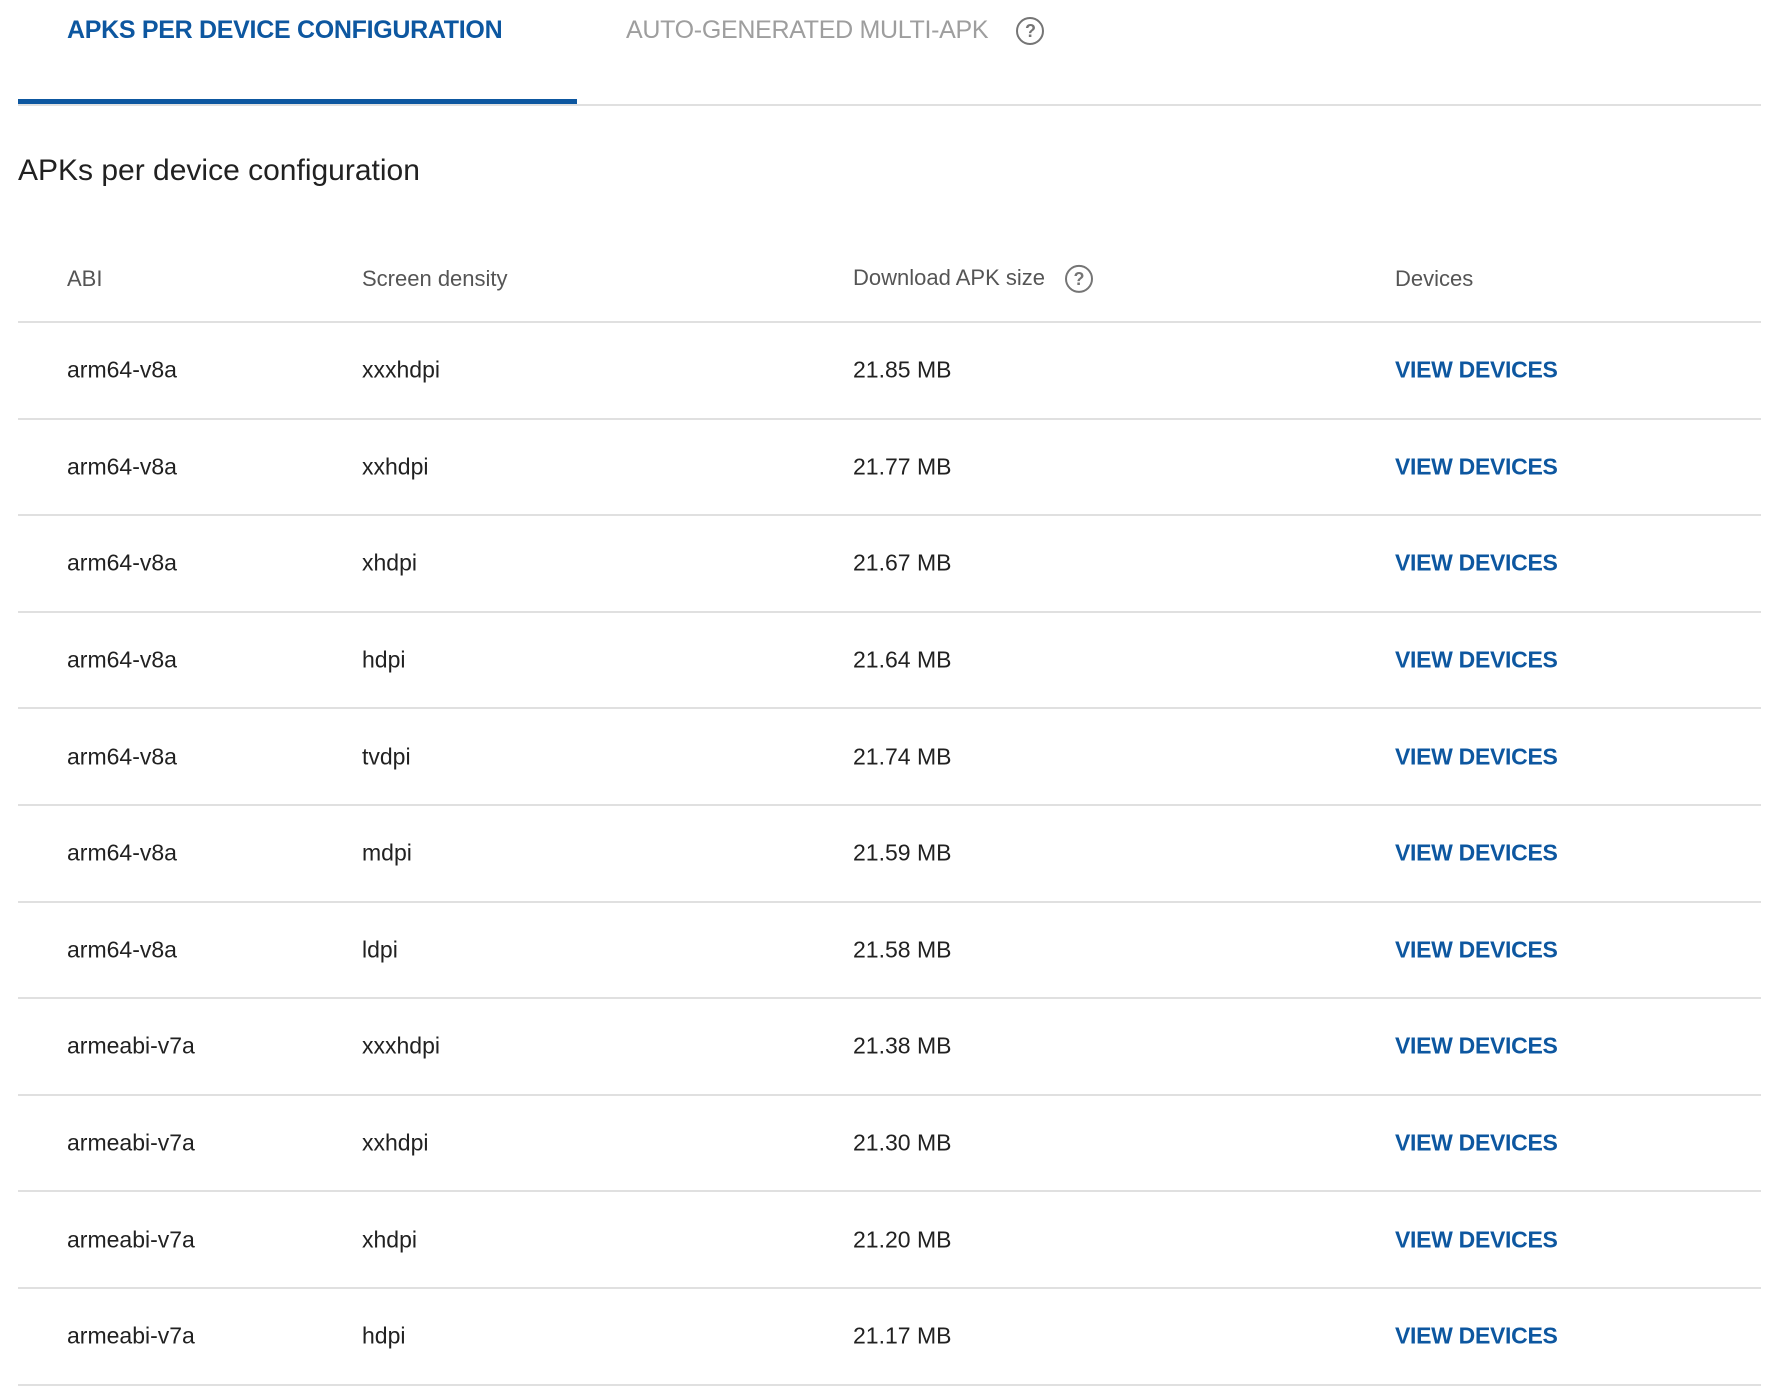 This screenshot has width=1772, height=1386. I want to click on apk-size-cell: 21.67 MB, so click(902, 562).